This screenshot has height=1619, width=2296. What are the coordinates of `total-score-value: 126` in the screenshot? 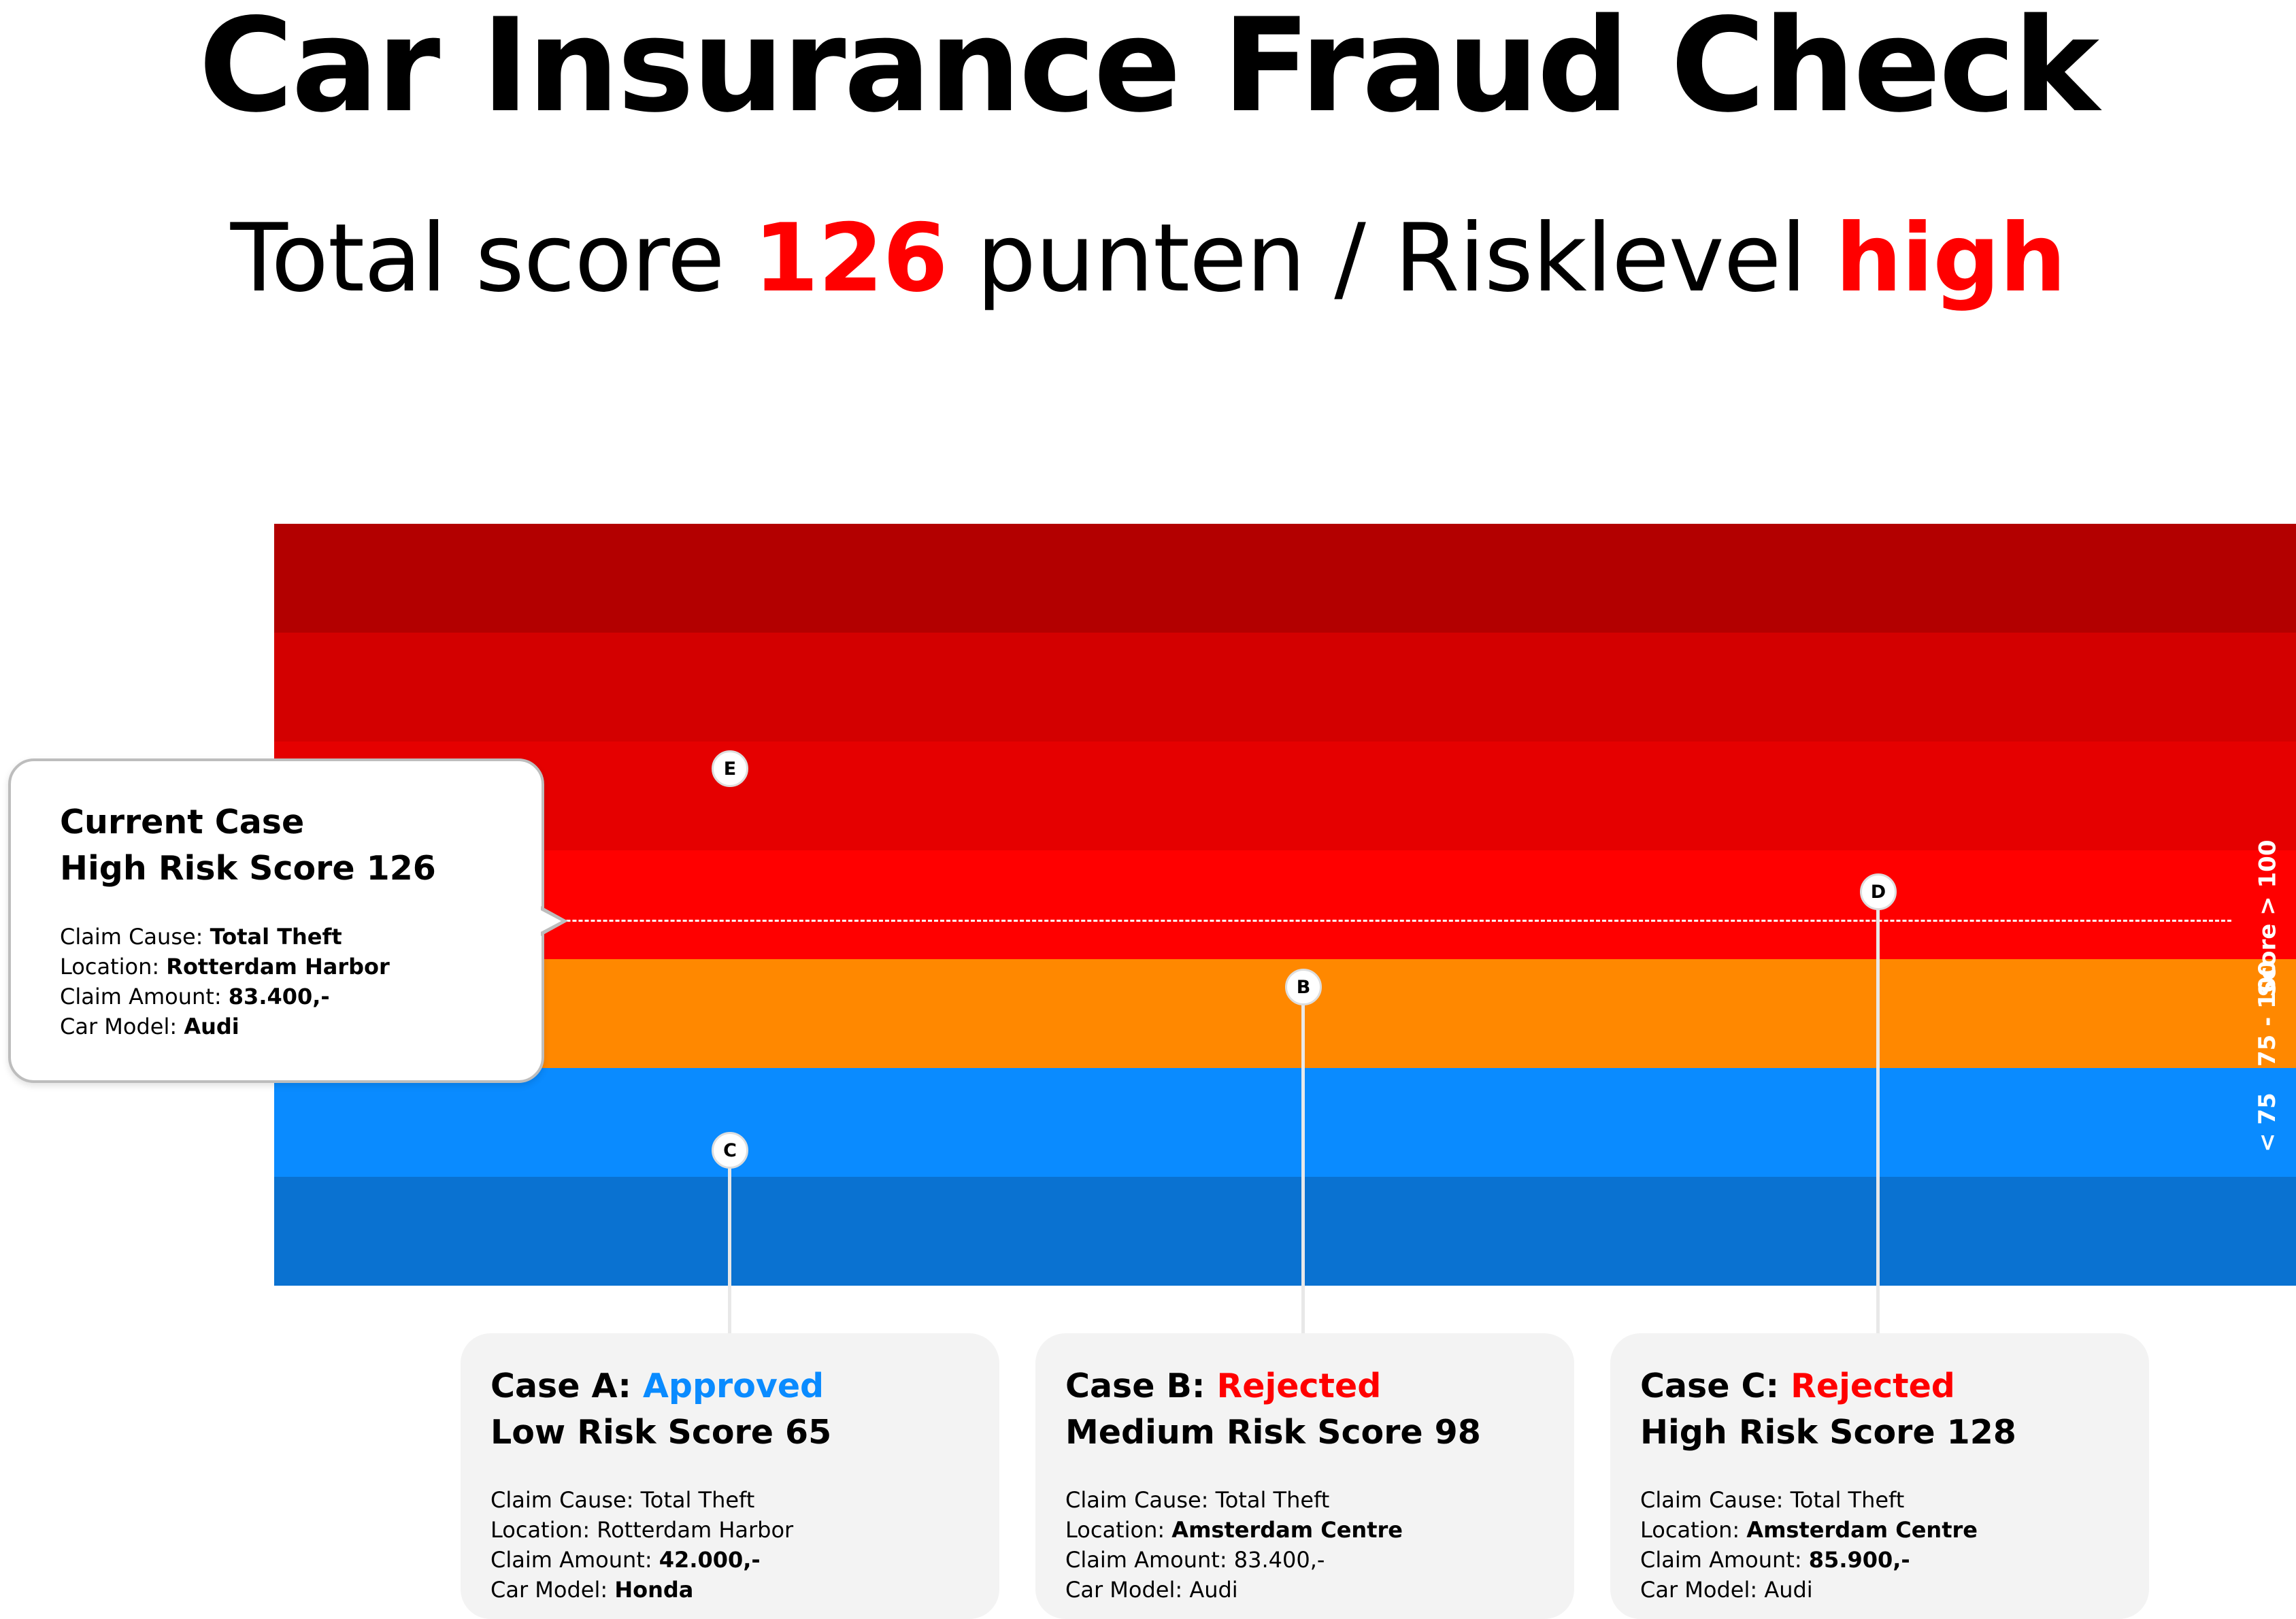 It's located at (851, 258).